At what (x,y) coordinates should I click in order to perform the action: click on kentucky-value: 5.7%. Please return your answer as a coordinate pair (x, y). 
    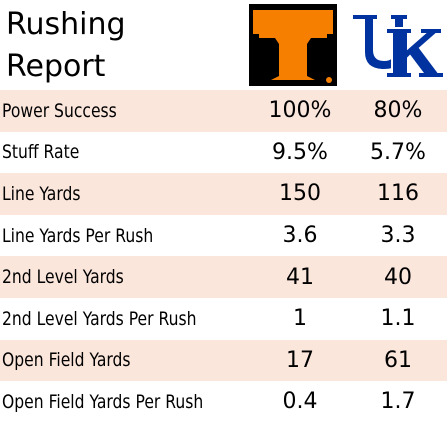
    Looking at the image, I should click on (398, 152).